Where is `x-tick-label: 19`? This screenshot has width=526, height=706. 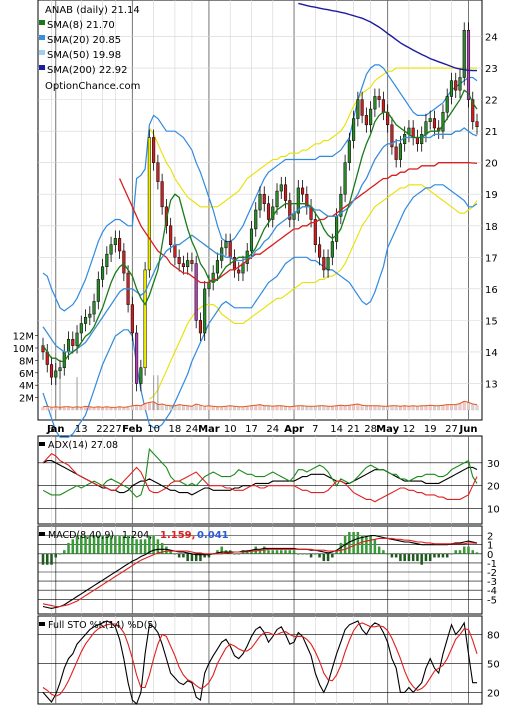
x-tick-label: 19 is located at coordinates (430, 429).